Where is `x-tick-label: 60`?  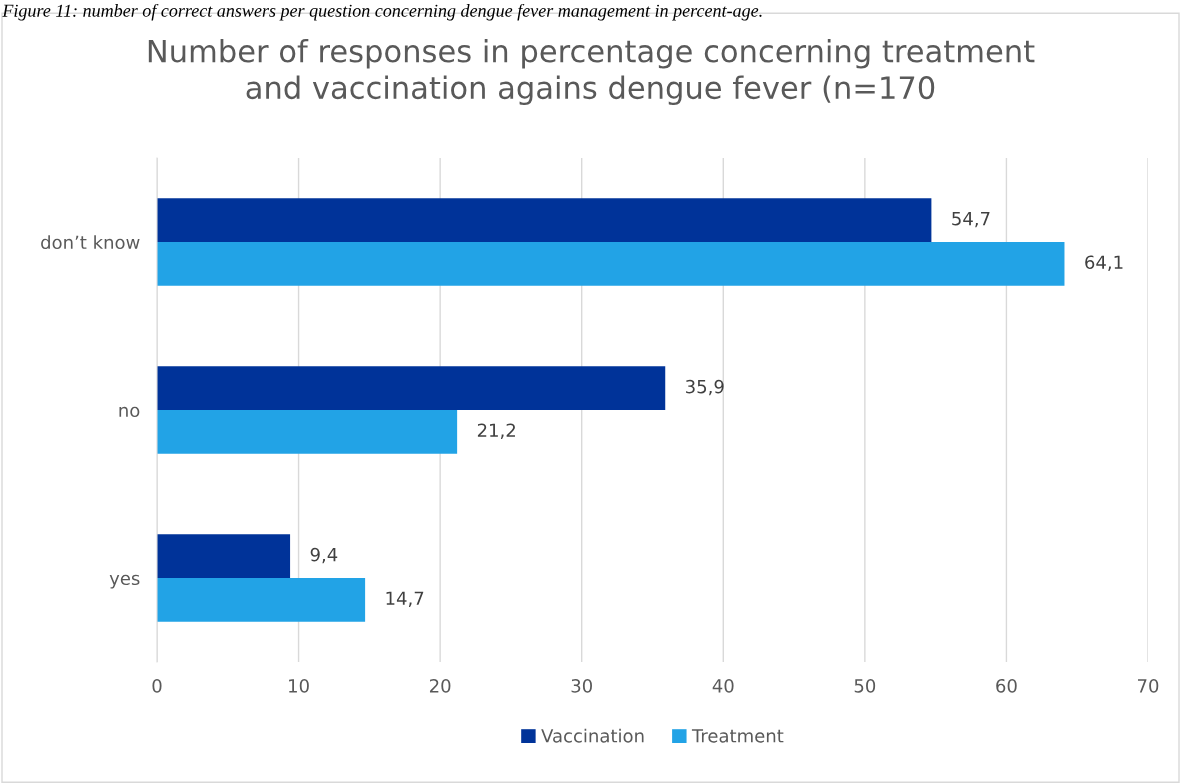
x-tick-label: 60 is located at coordinates (1006, 685).